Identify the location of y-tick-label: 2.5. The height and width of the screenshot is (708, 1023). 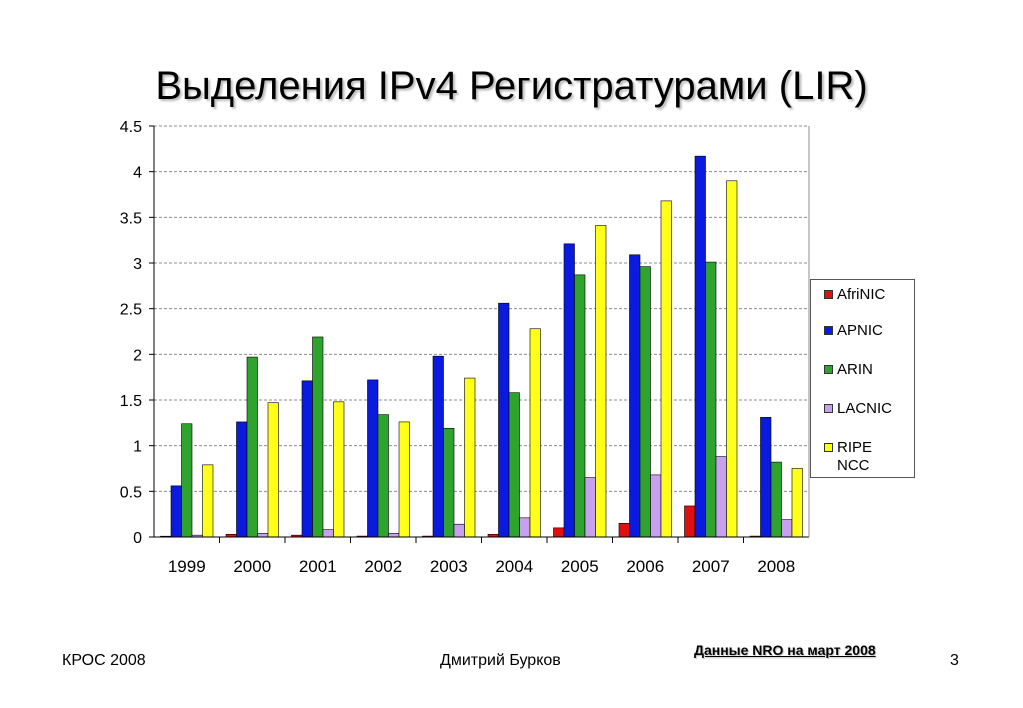
(131, 310).